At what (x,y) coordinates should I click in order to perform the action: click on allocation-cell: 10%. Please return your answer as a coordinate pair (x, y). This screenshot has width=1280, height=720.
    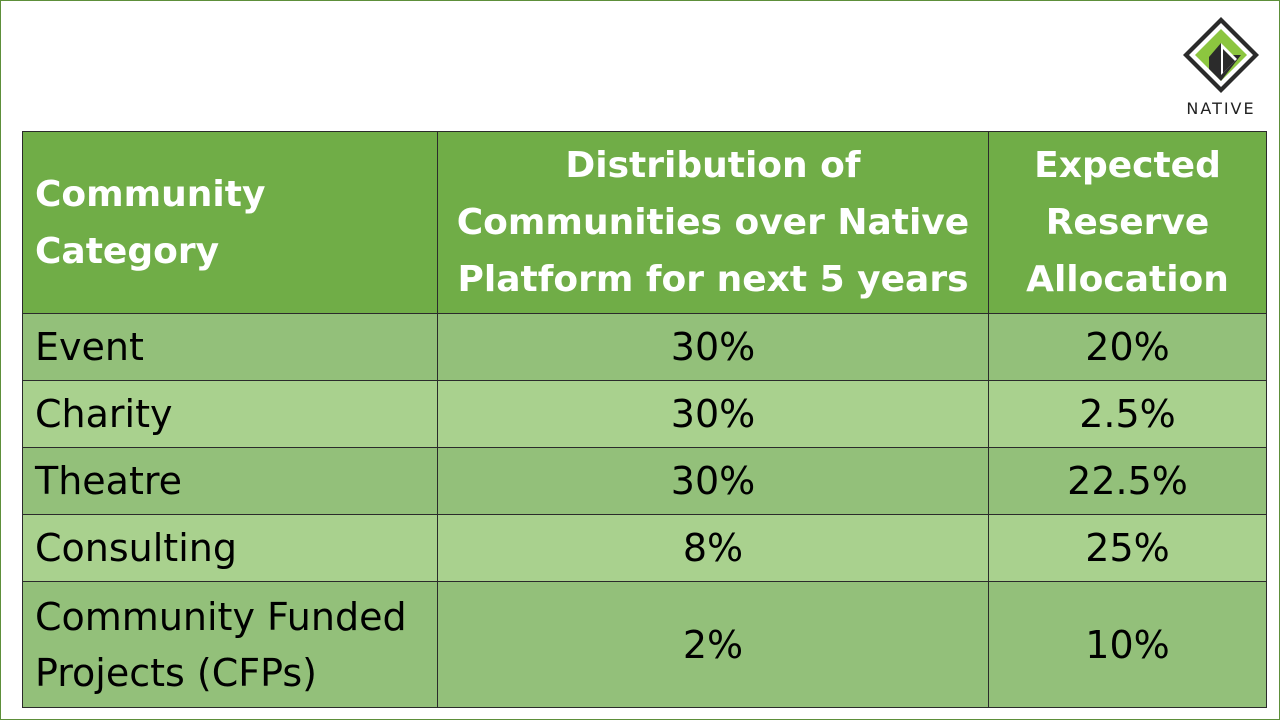
    Looking at the image, I should click on (1127, 644).